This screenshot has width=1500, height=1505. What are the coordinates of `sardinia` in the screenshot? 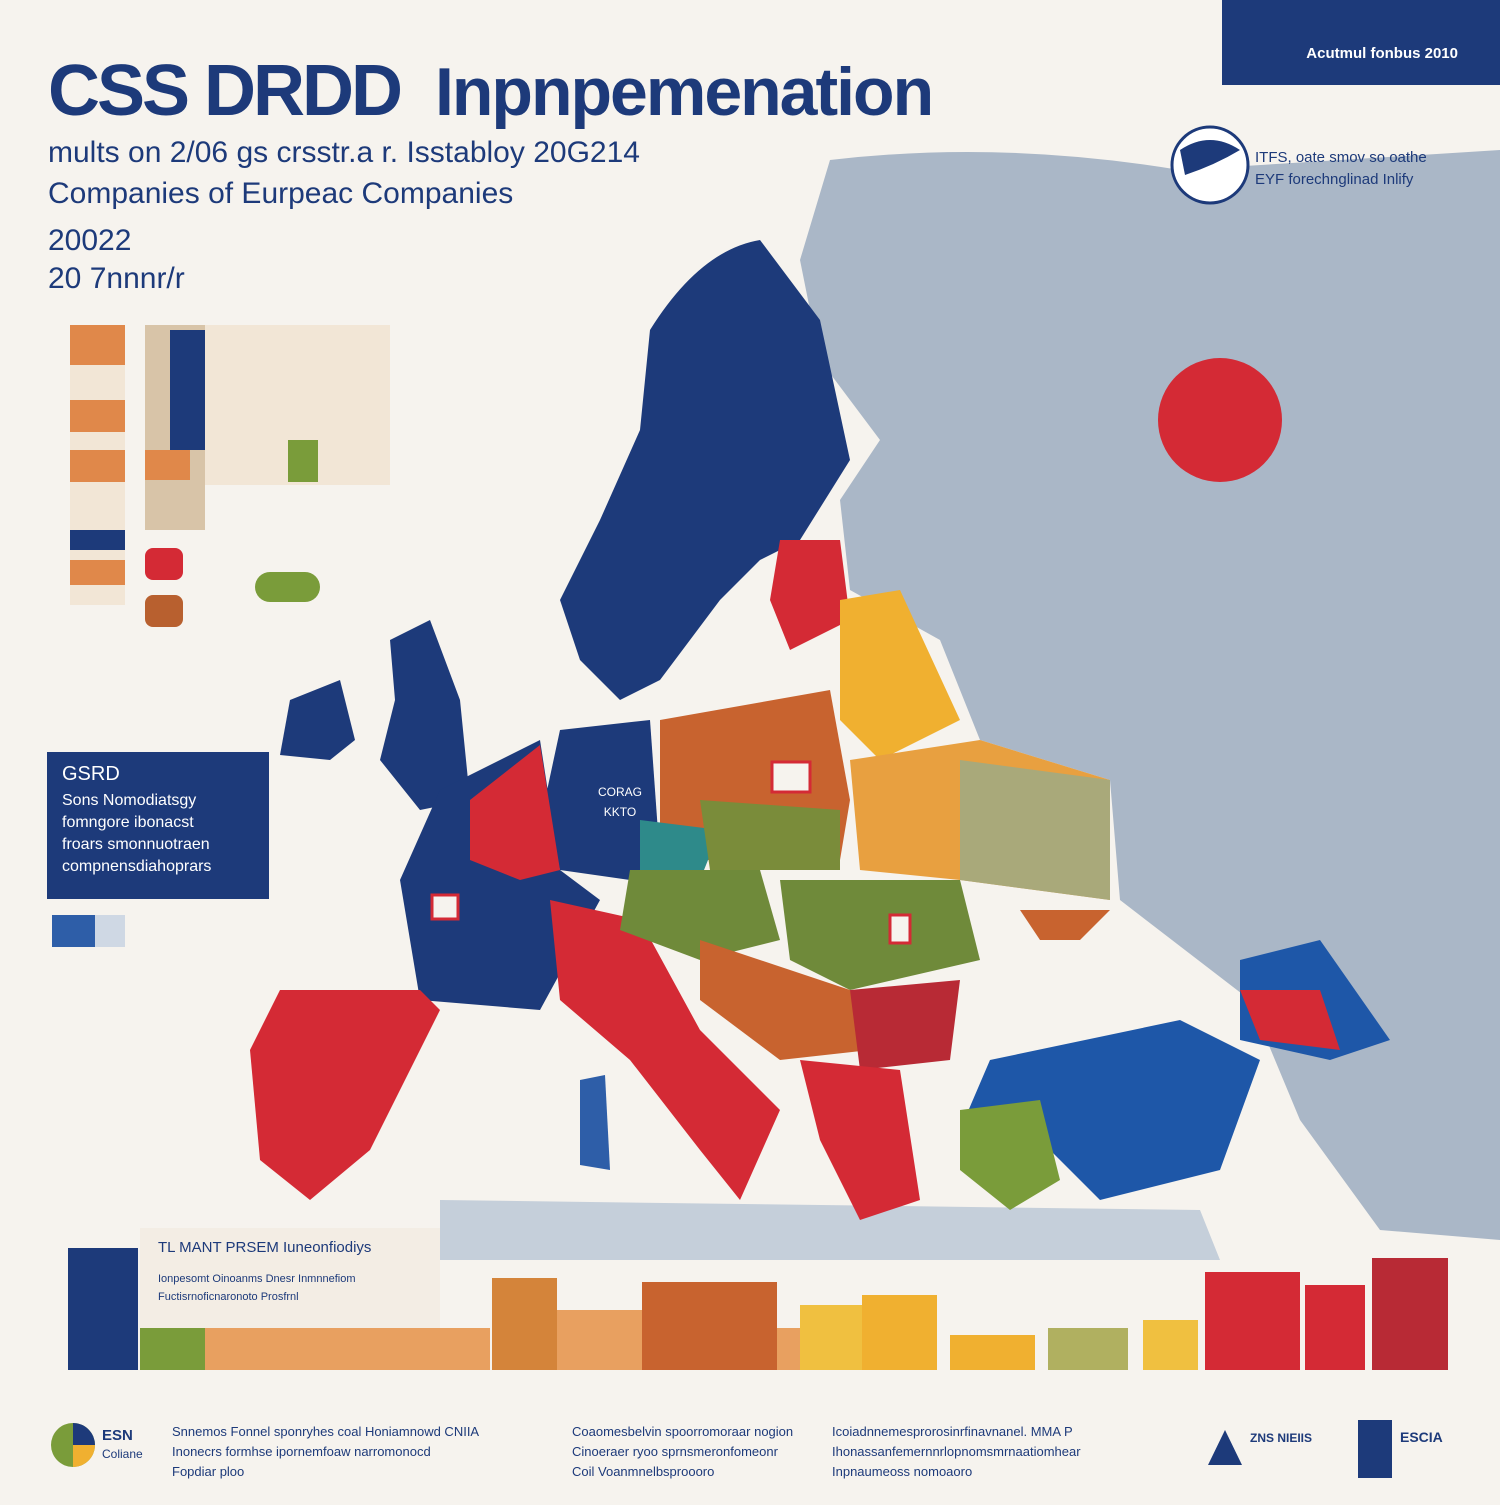 It's located at (595, 1122).